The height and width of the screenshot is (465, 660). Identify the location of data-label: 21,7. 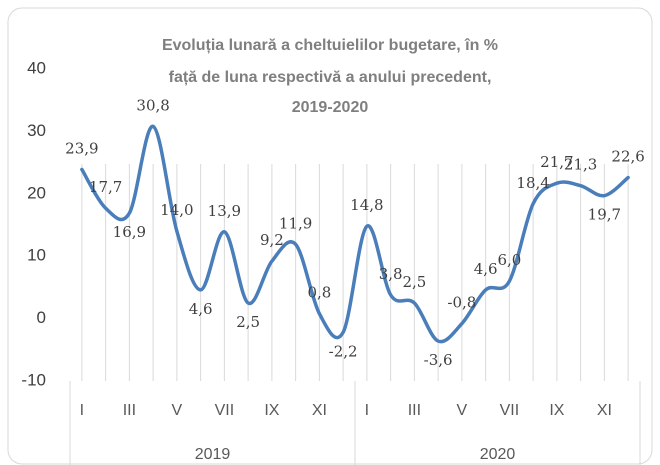
(556, 162).